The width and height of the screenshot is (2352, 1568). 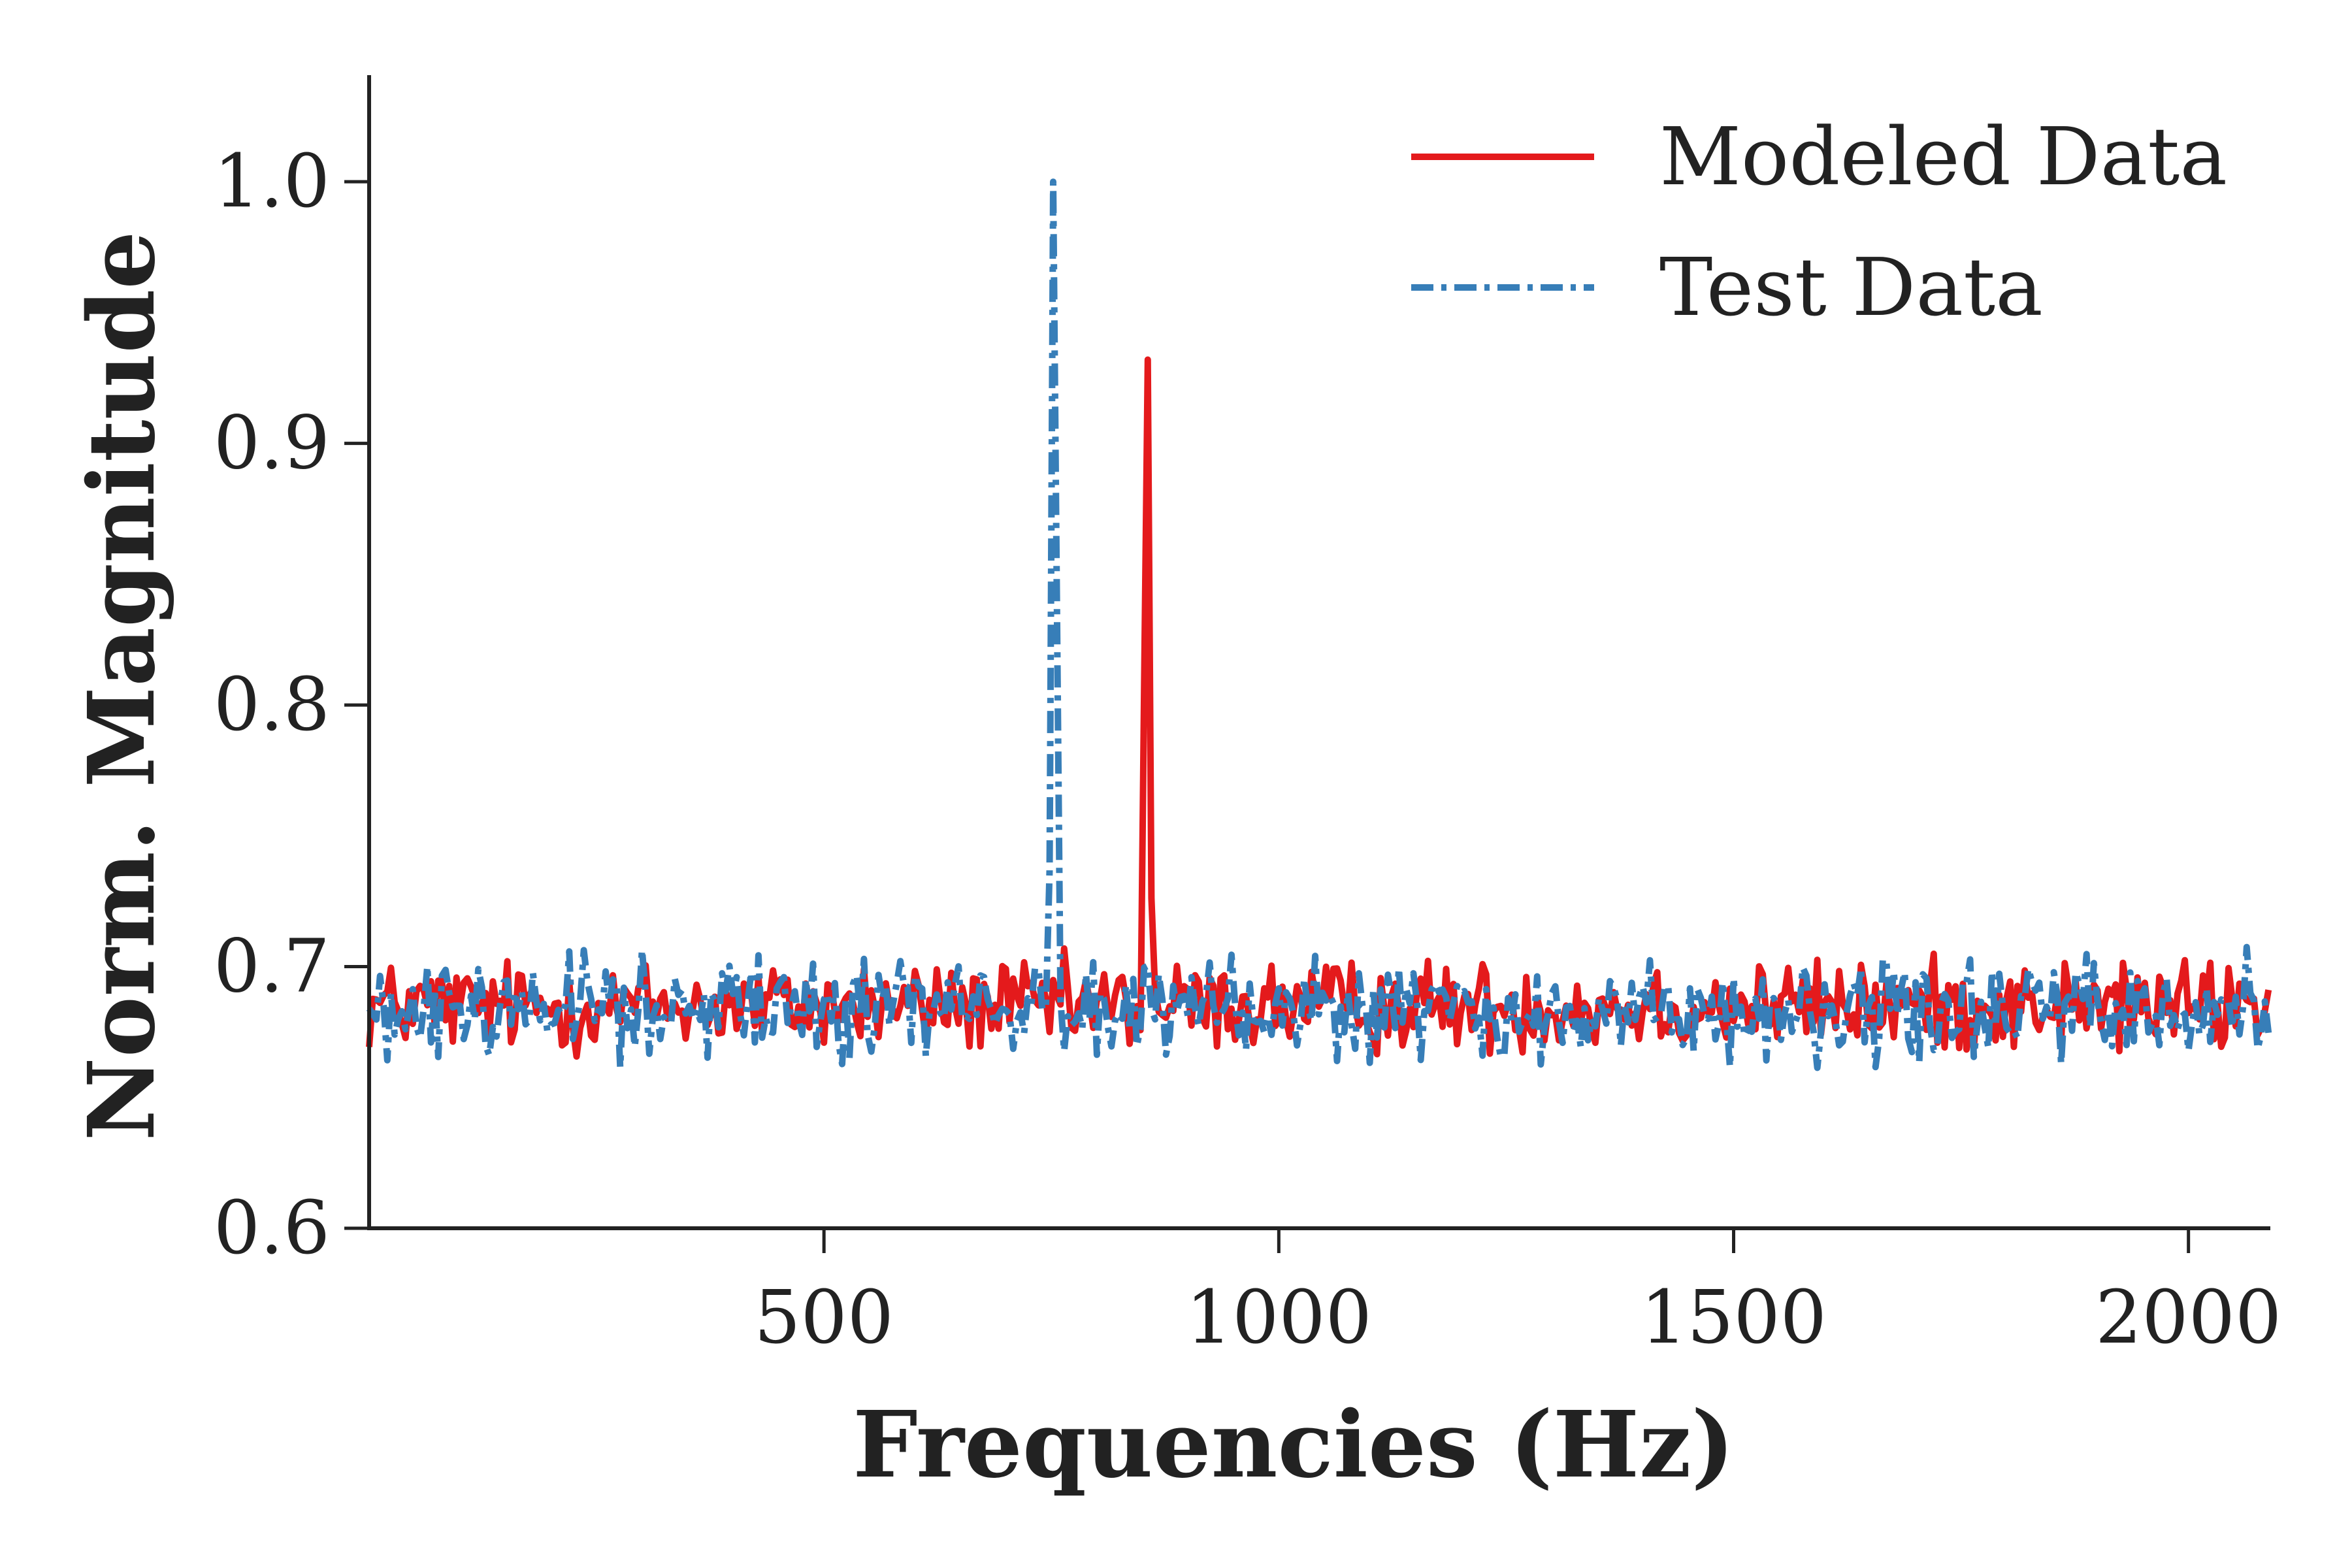 I want to click on x-tick-label: 1000, so click(x=1279, y=1317).